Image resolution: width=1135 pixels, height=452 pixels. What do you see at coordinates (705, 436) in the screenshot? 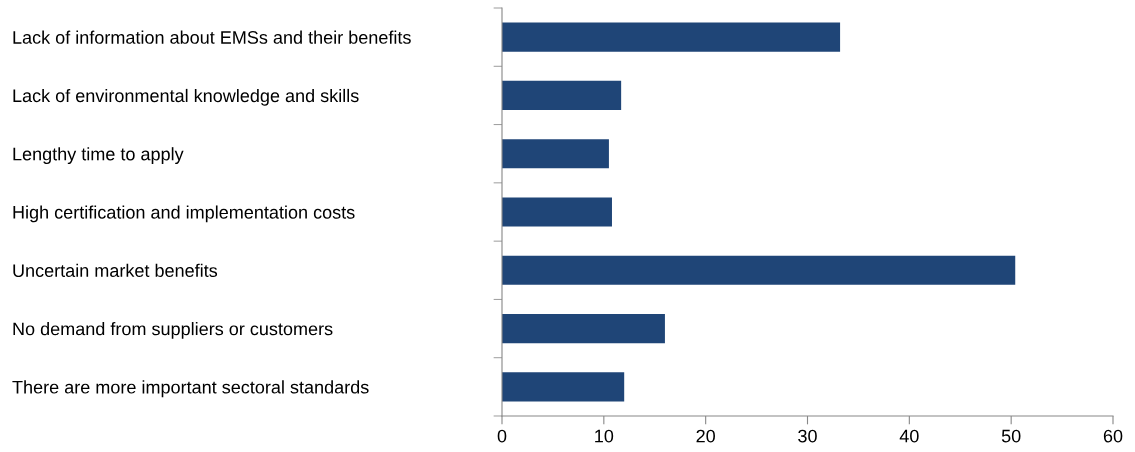
I see `x-tick-label: 20` at bounding box center [705, 436].